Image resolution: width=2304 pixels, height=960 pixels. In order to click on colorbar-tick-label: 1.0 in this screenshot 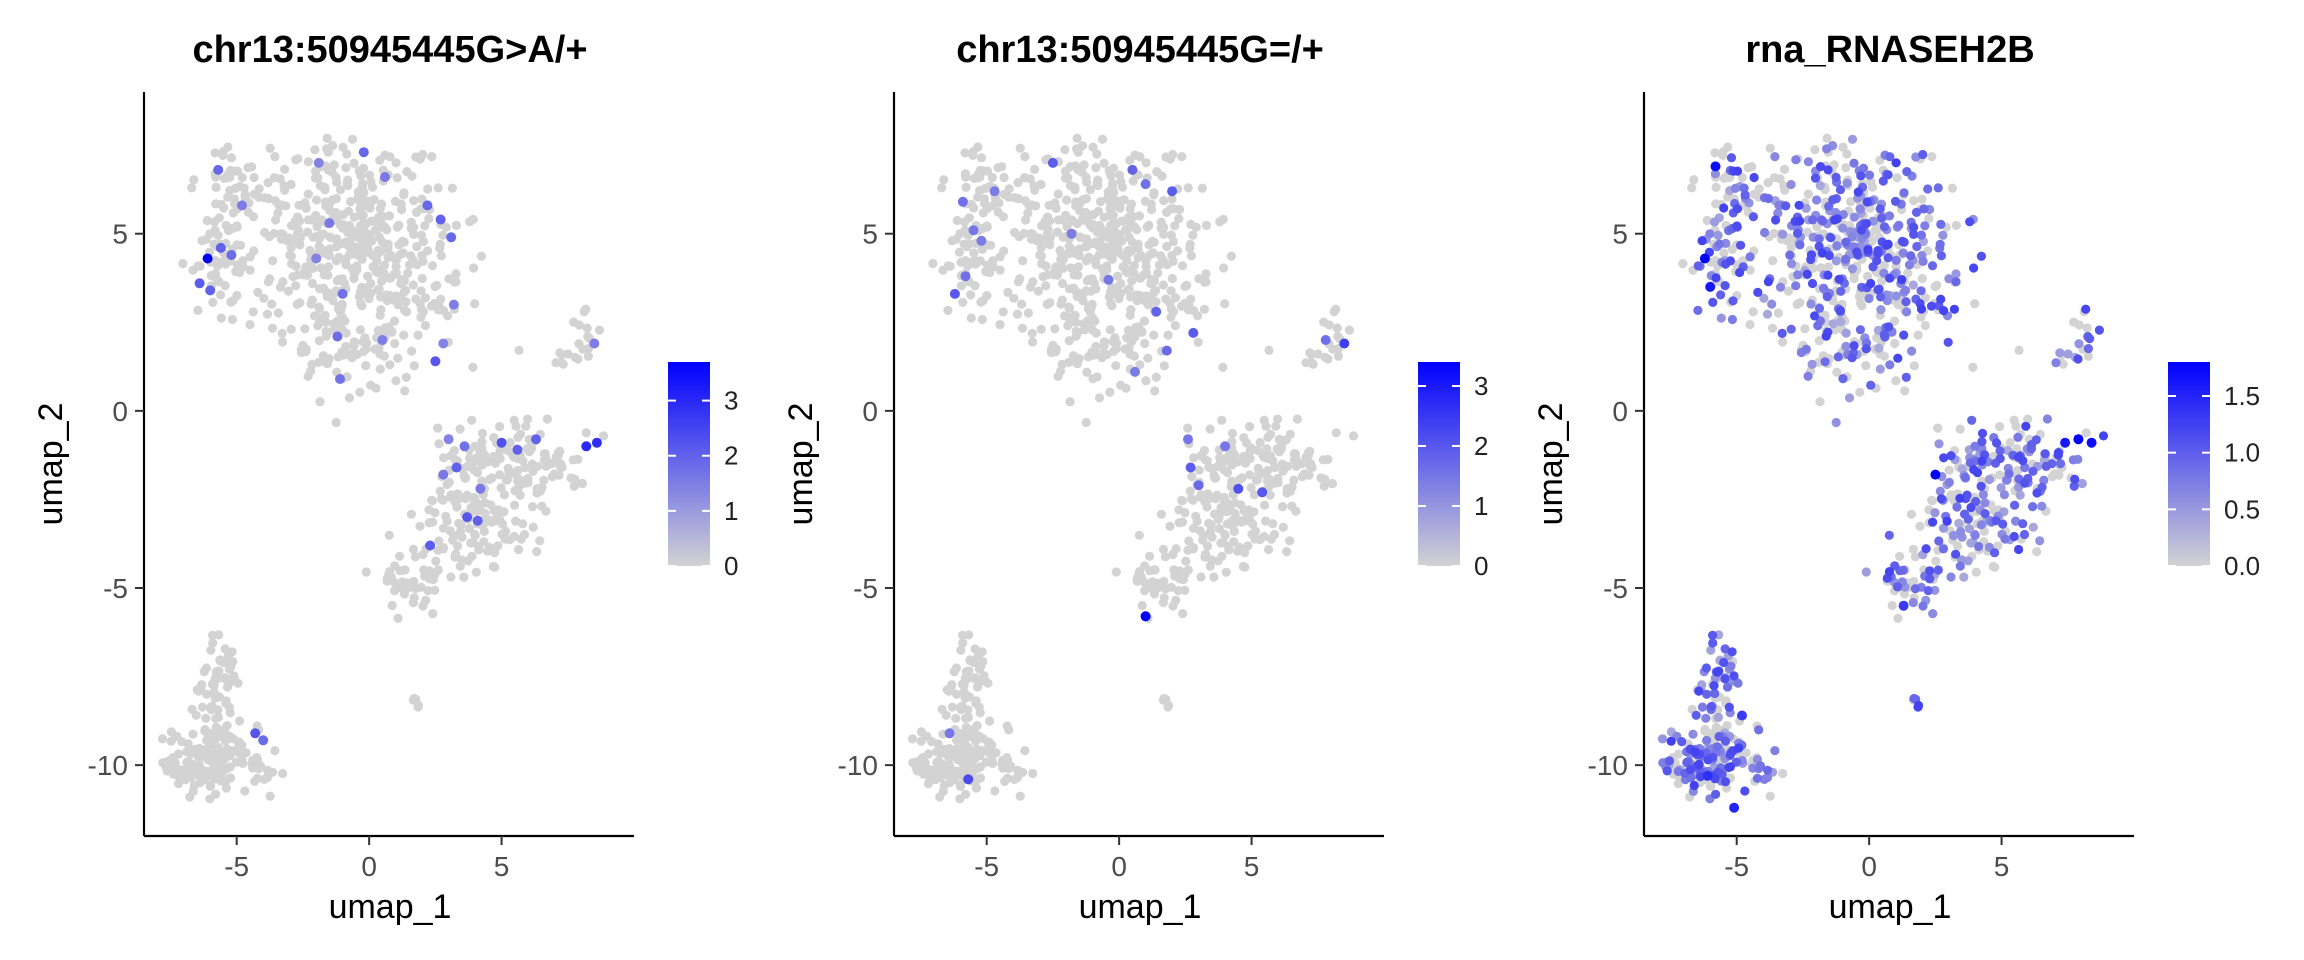, I will do `click(2242, 453)`.